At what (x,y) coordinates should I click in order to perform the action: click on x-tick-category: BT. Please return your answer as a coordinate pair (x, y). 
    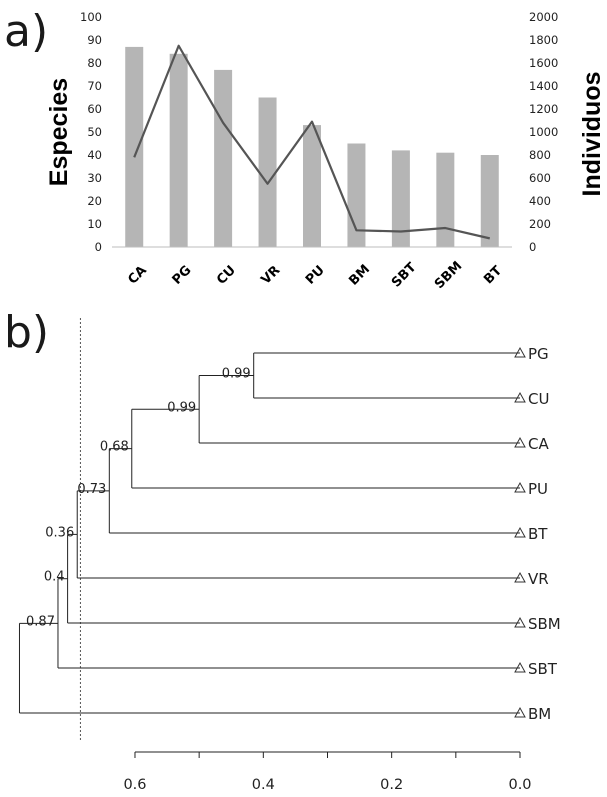
    Looking at the image, I should click on (493, 275).